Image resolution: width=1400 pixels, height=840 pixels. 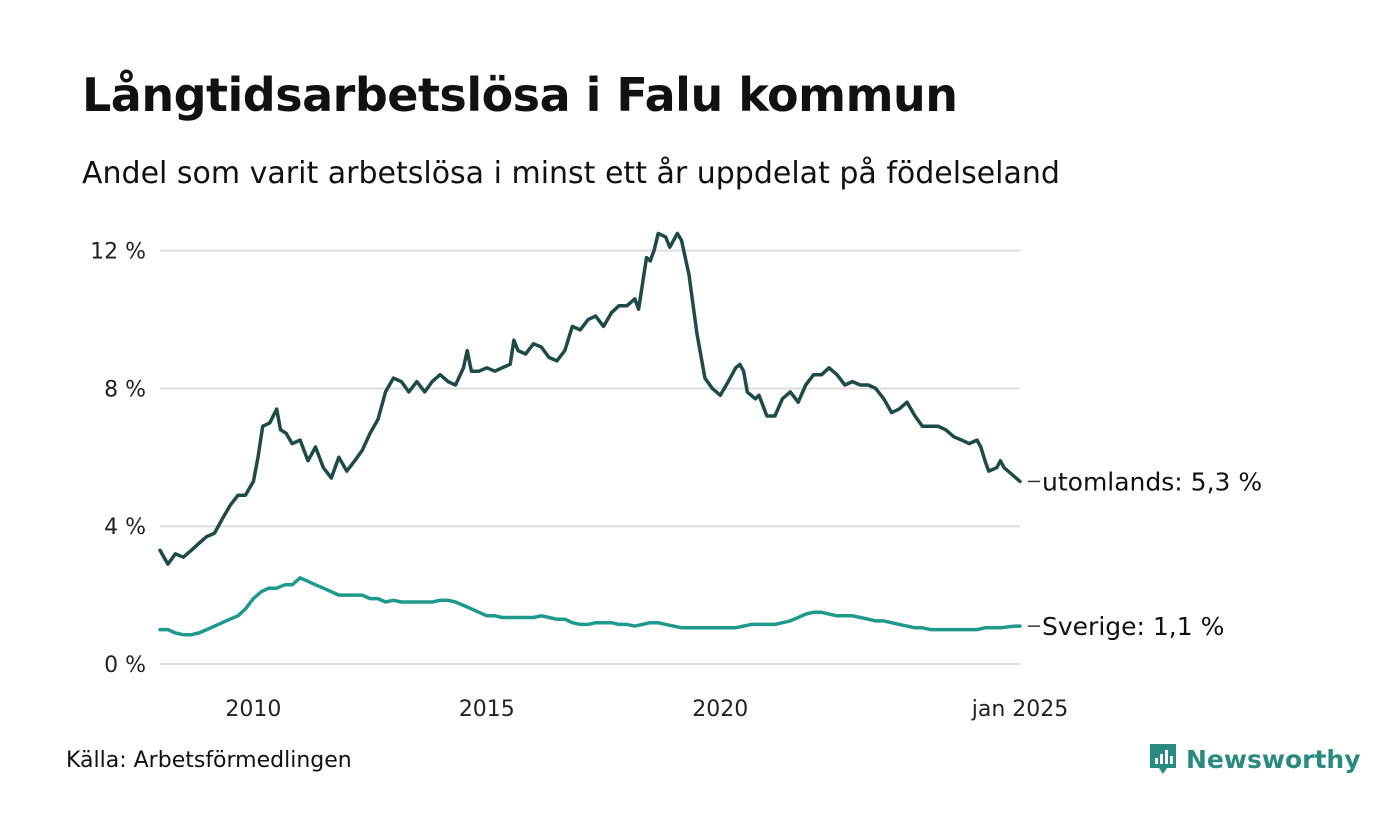 I want to click on y-tick-label: 0 %, so click(x=125, y=665).